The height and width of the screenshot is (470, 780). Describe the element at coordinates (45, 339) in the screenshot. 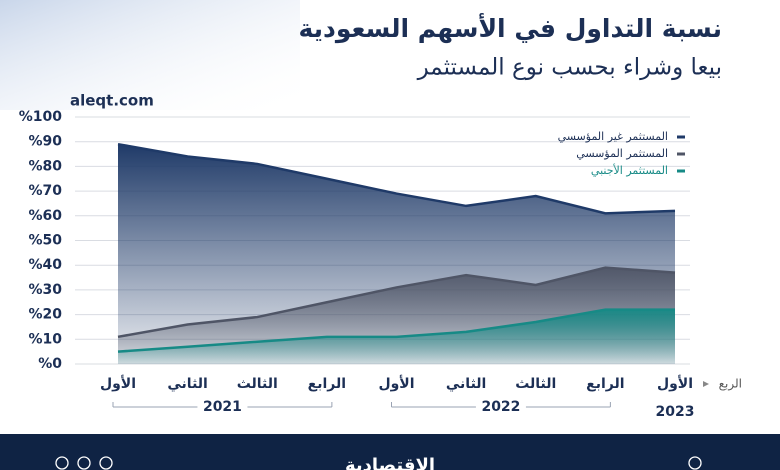

I see `y-tick-label: %10` at that location.